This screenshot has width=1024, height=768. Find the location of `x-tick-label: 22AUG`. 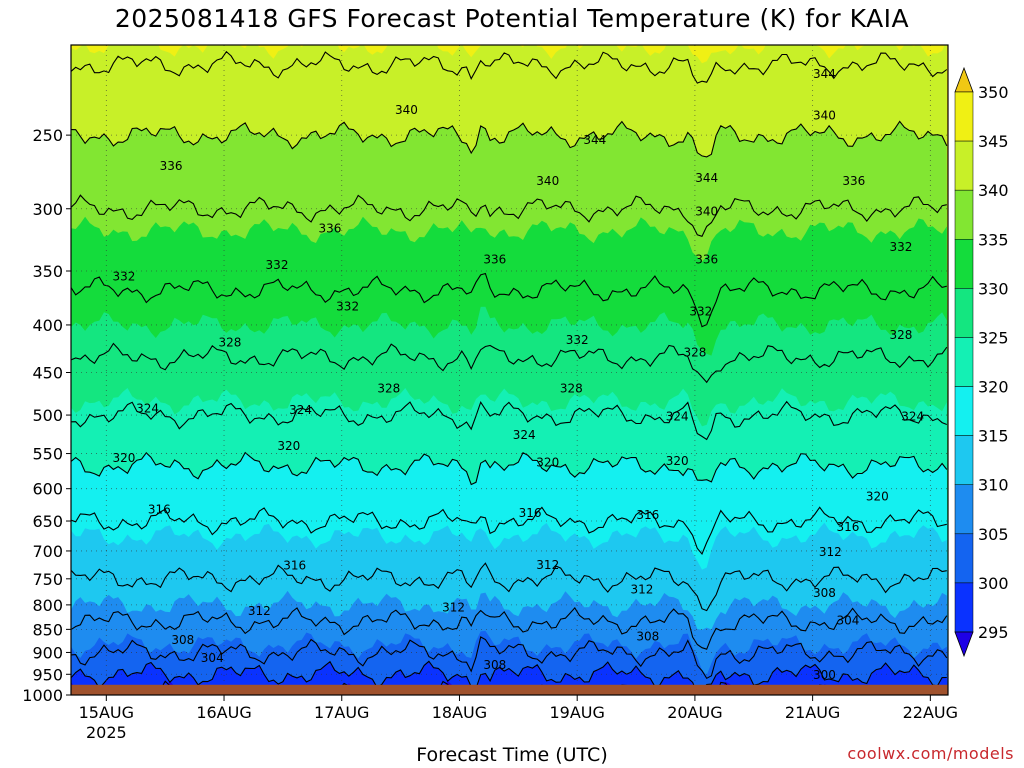

x-tick-label: 22AUG is located at coordinates (930, 712).